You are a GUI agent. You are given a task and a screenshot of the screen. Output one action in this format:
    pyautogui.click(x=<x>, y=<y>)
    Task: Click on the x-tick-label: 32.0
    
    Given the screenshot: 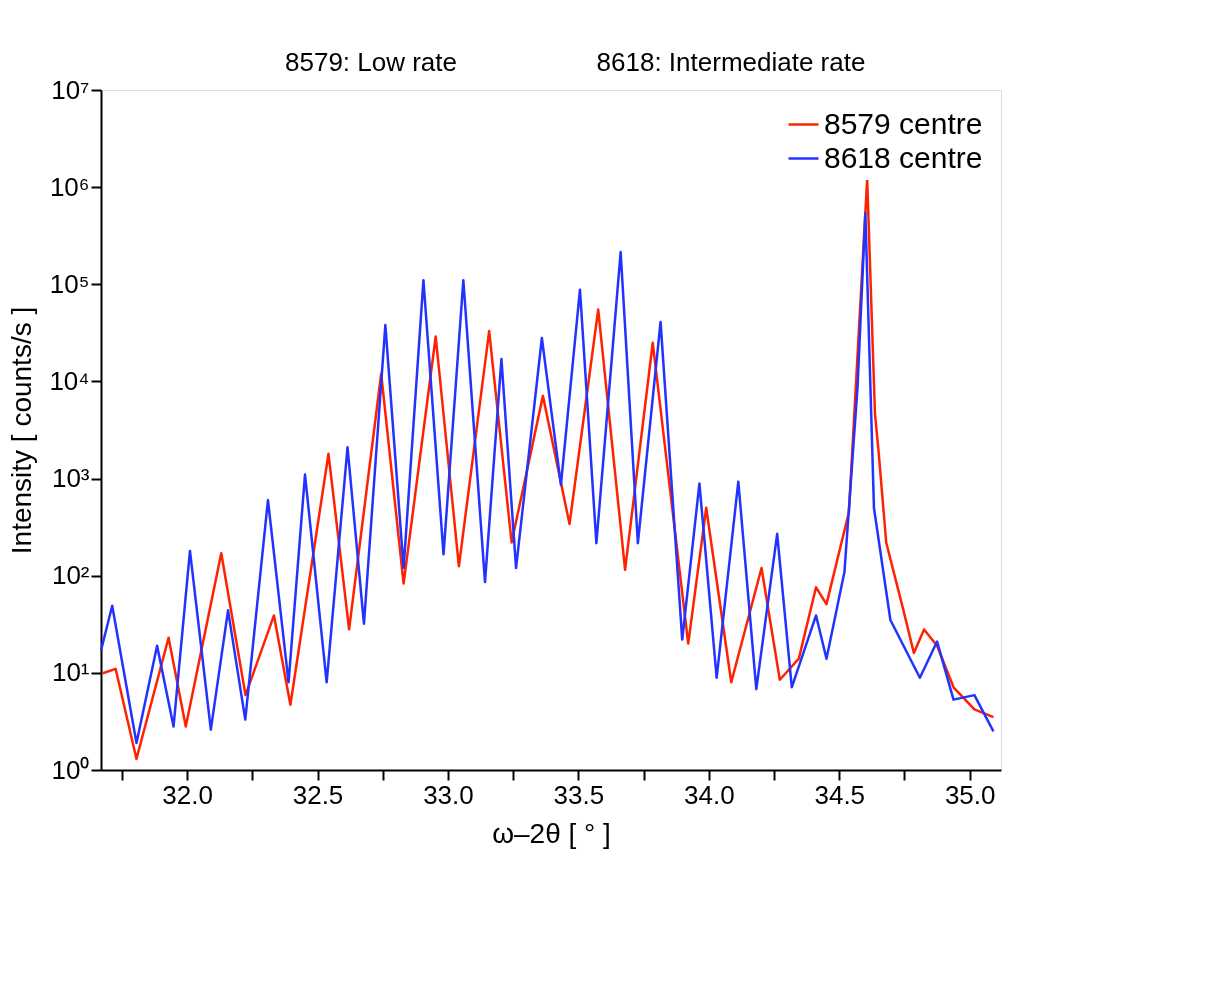 What is the action you would take?
    pyautogui.click(x=187, y=794)
    